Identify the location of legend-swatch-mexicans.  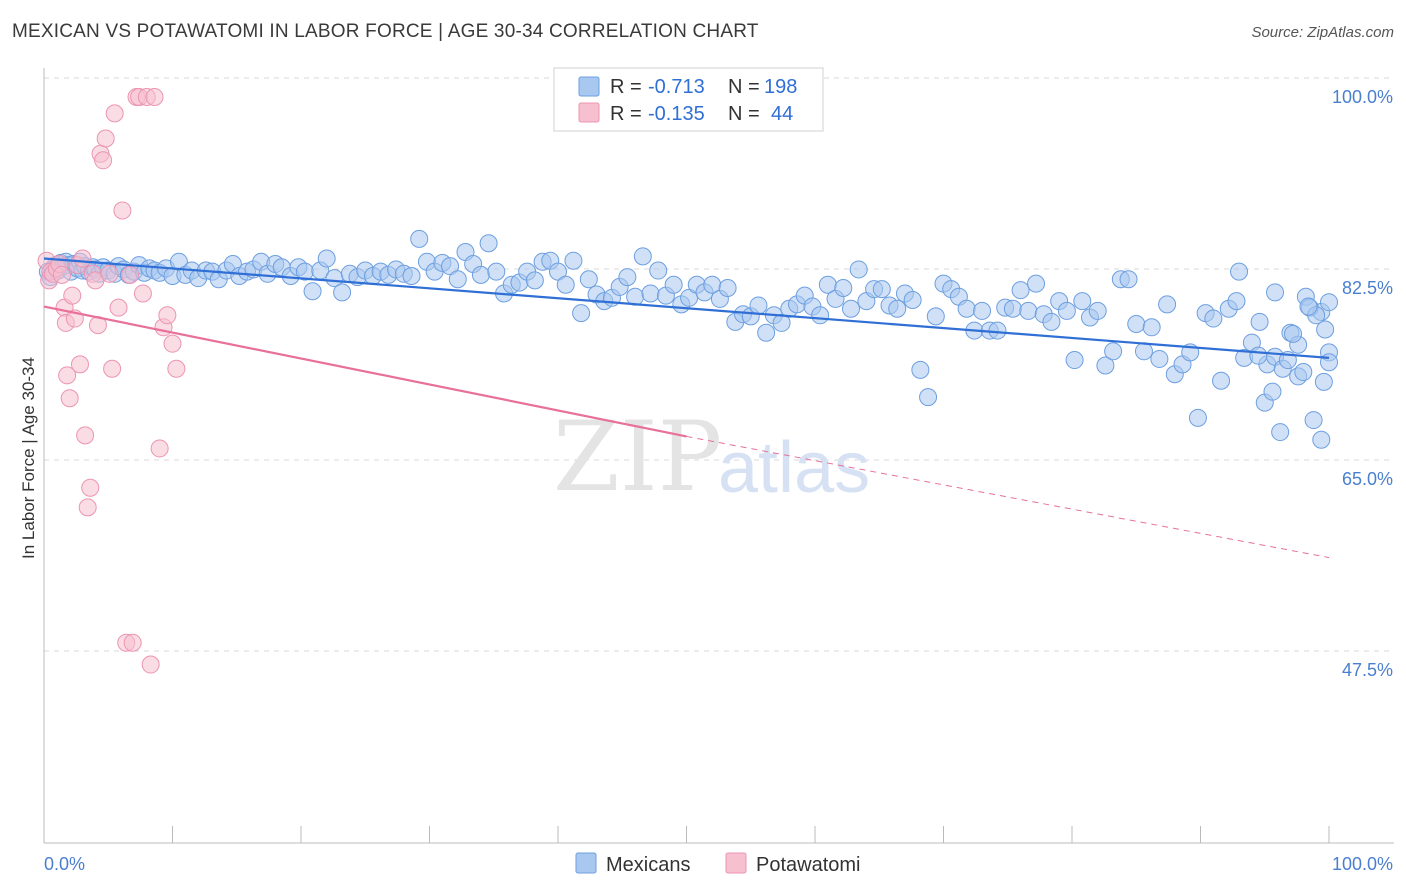
(589, 86).